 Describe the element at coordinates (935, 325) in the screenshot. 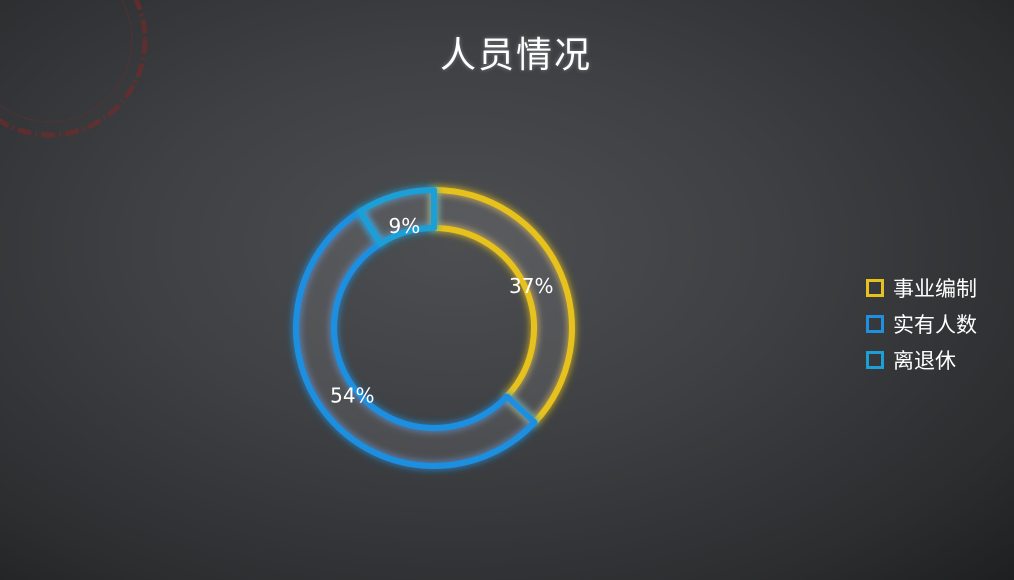

I see `legend-label-1: 实有人数` at that location.